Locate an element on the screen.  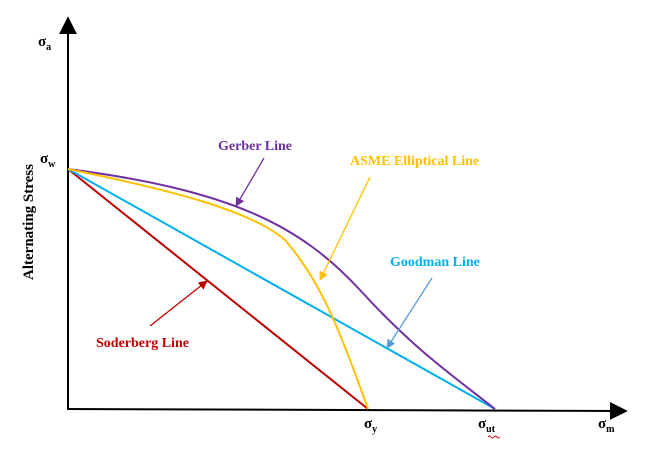
y-axis-title: Alternating Stress is located at coordinates (29, 222).